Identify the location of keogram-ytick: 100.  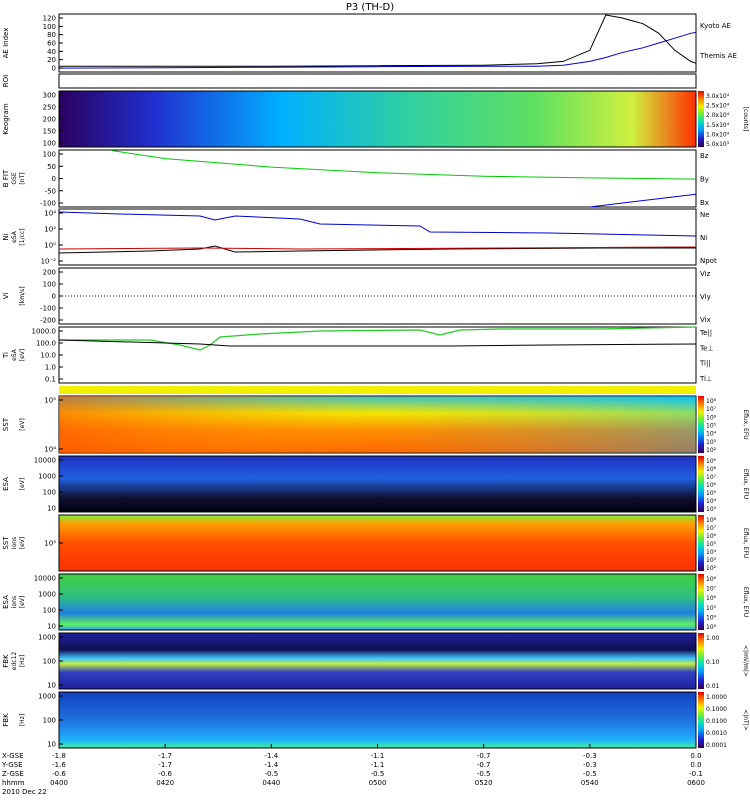
(49, 144).